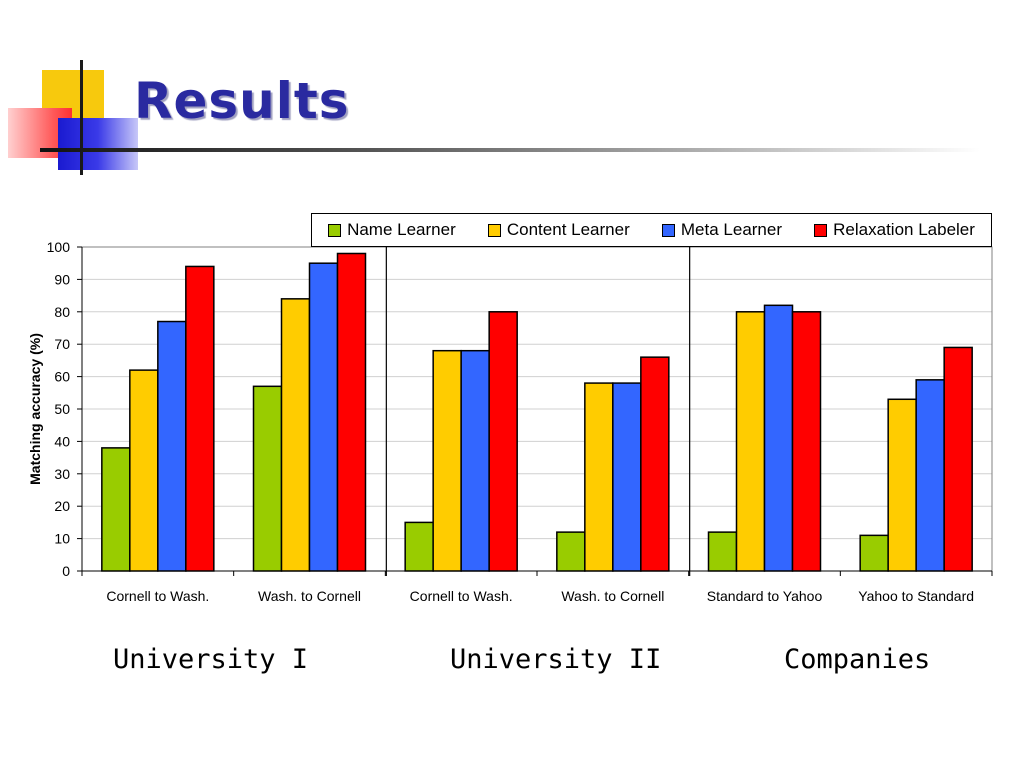 This screenshot has width=1024, height=768. I want to click on legend-swatch-name-learner, so click(335, 230).